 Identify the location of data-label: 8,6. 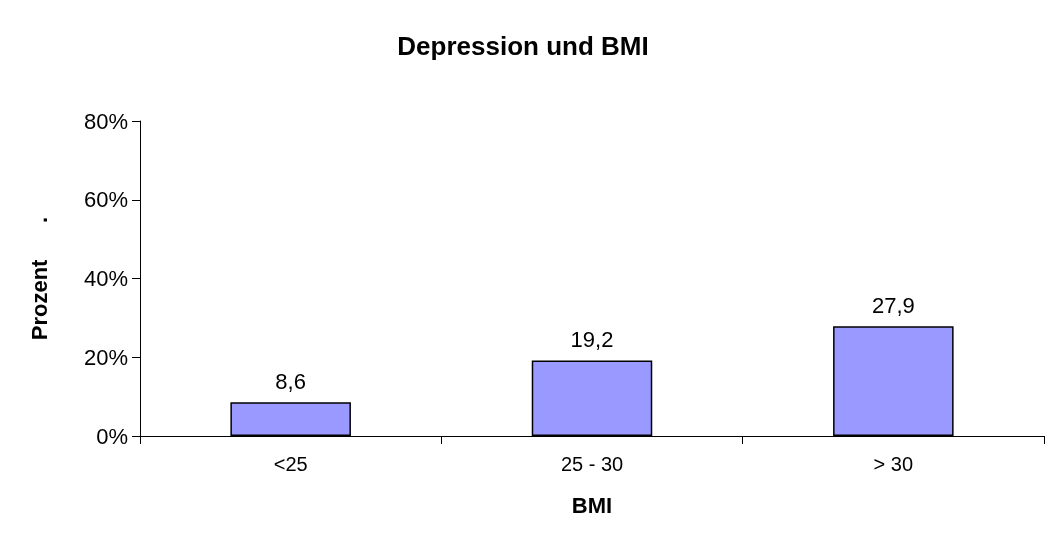
(290, 381).